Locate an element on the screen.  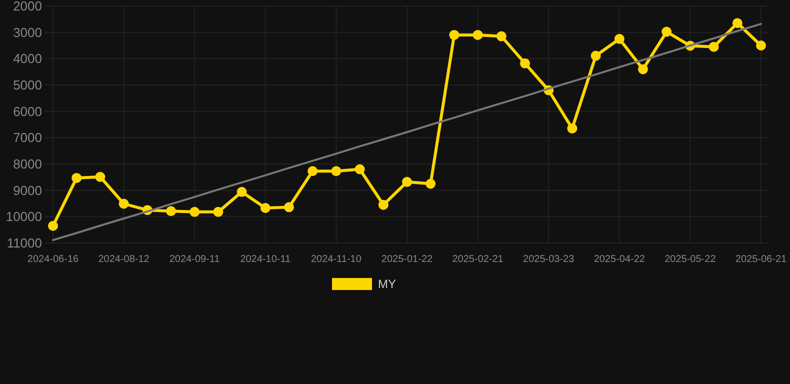
y-tick-label: 4000 is located at coordinates (27, 58).